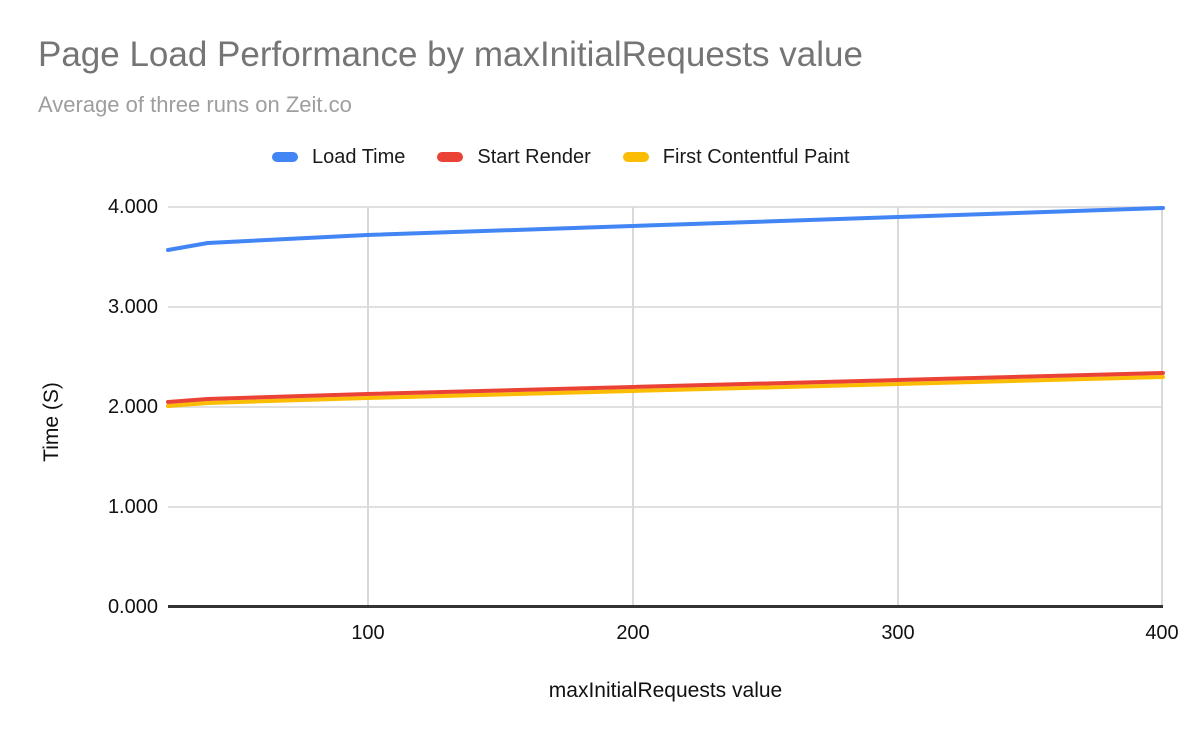  What do you see at coordinates (665, 229) in the screenshot?
I see `line-load-time` at bounding box center [665, 229].